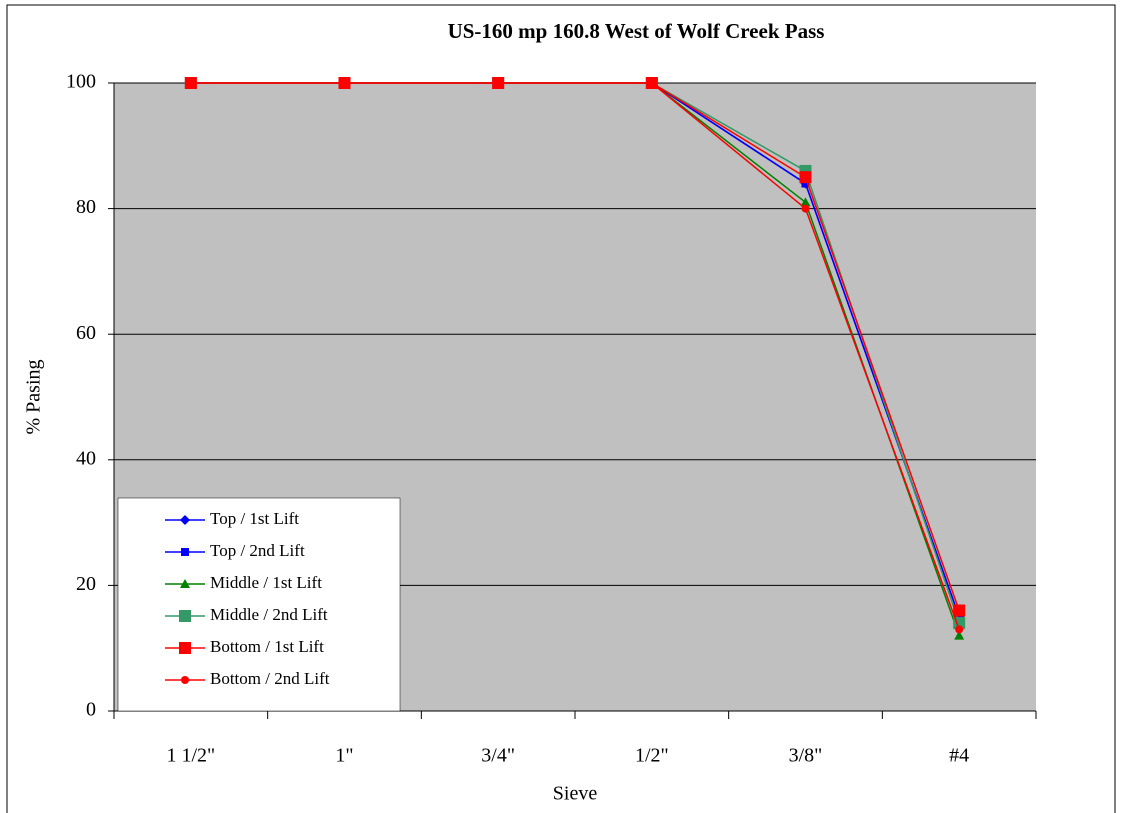  I want to click on y-tick-label: 80, so click(86, 207).